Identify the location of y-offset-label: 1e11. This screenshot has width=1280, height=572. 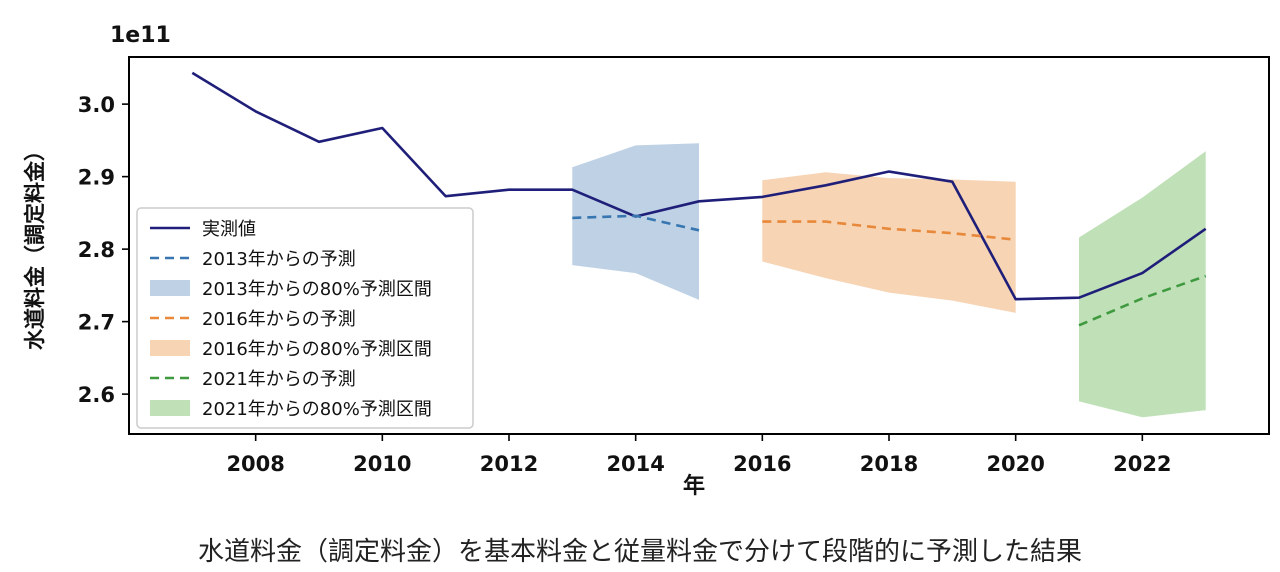
(140, 35).